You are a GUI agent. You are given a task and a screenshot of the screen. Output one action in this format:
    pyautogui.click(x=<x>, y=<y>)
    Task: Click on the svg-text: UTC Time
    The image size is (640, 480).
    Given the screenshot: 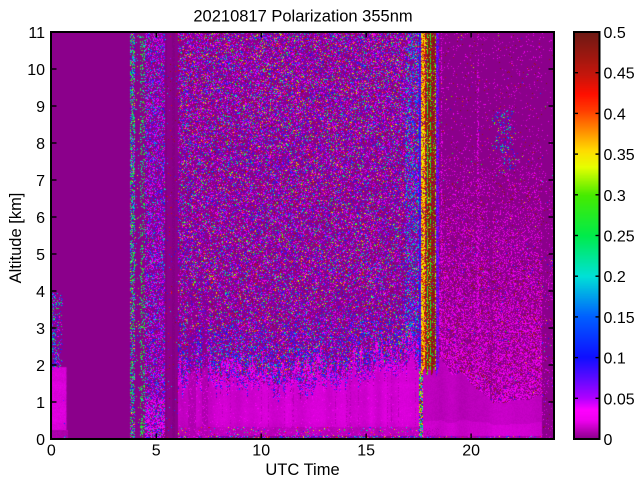 What is the action you would take?
    pyautogui.click(x=302, y=470)
    